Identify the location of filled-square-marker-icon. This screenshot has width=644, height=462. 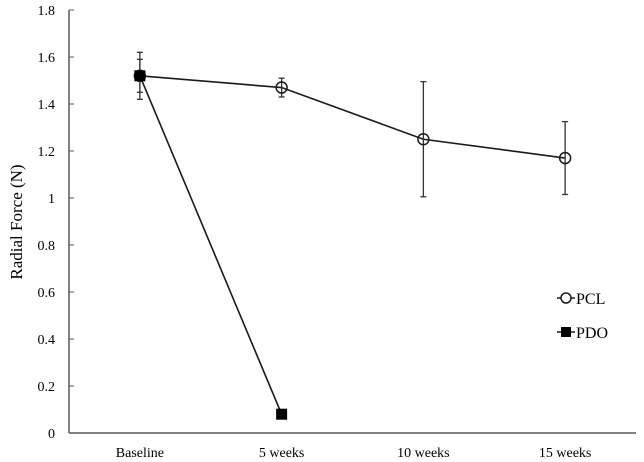
(566, 332).